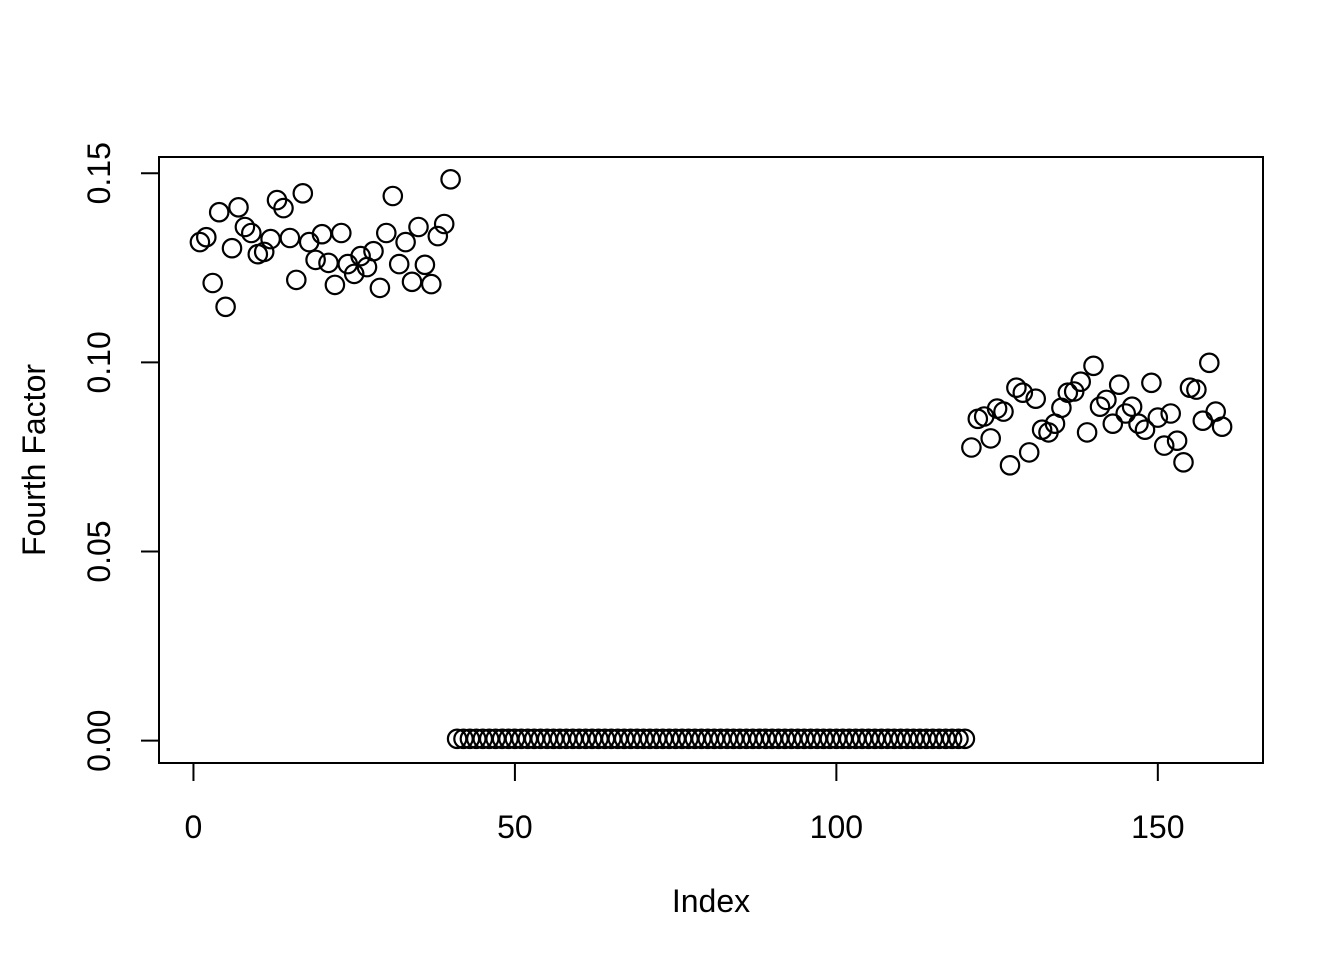  I want to click on x-axis-tick-label: 50, so click(515, 827).